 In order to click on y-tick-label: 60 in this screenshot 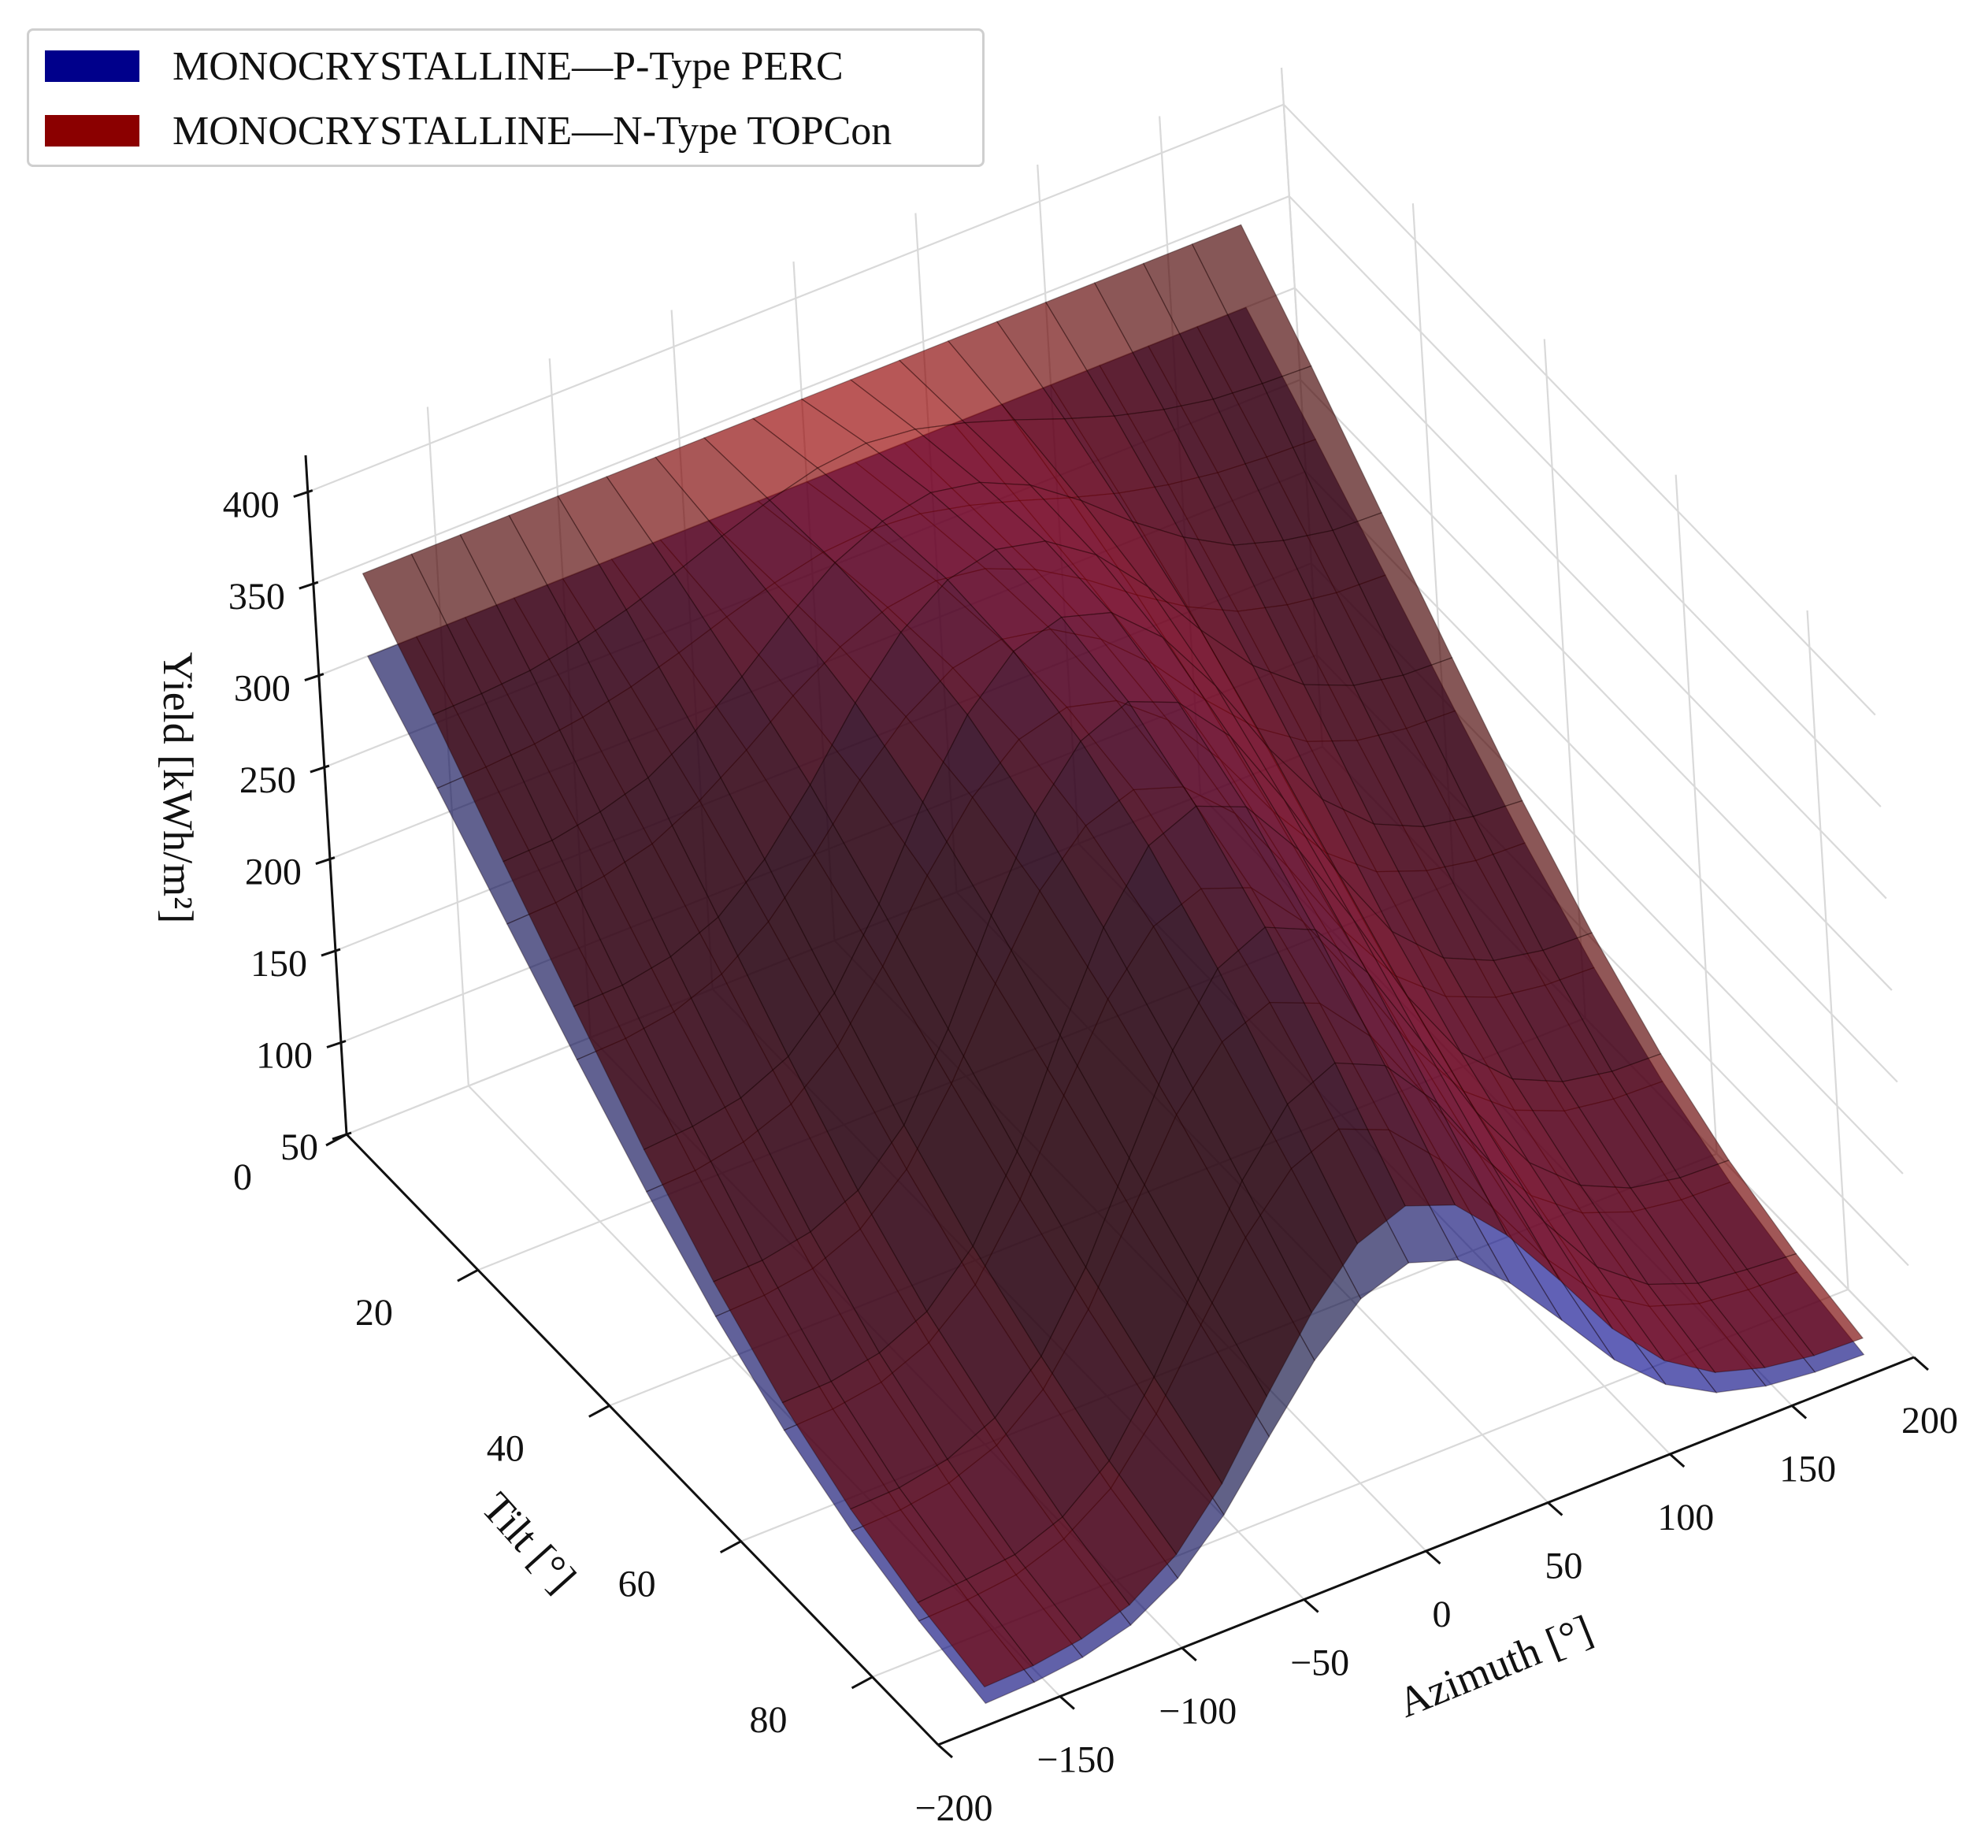, I will do `click(637, 1584)`.